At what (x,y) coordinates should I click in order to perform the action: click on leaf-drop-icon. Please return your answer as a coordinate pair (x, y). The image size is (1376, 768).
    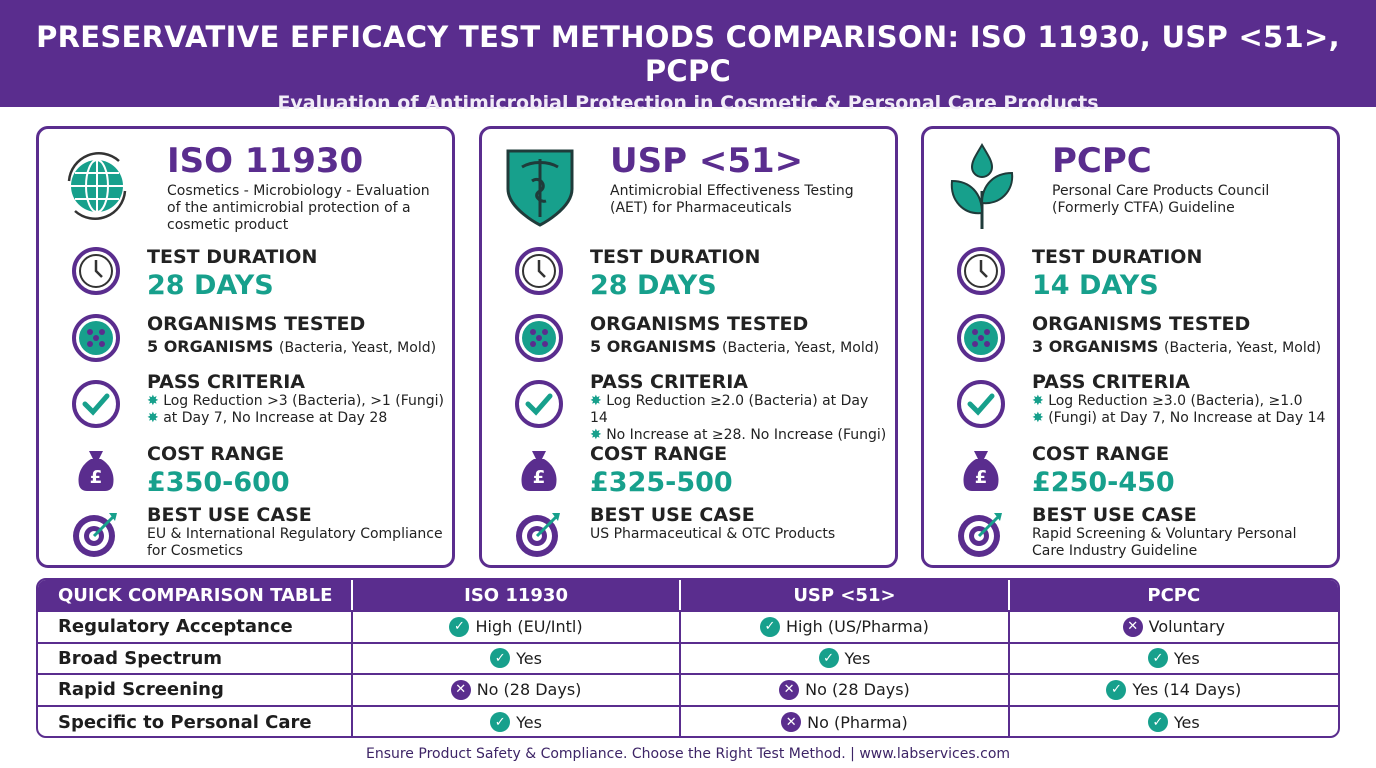
    Looking at the image, I should click on (982, 186).